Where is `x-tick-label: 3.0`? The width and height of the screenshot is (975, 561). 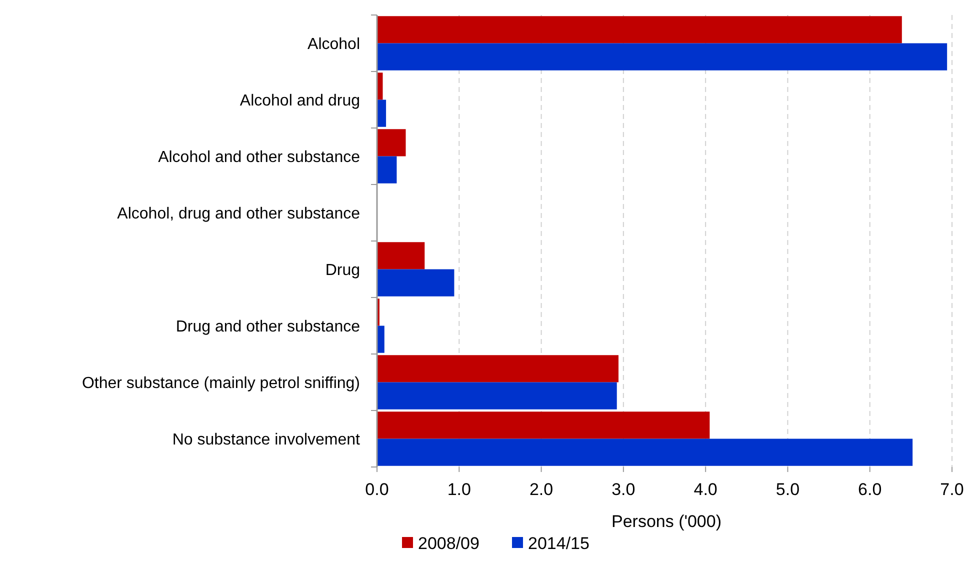 x-tick-label: 3.0 is located at coordinates (624, 489).